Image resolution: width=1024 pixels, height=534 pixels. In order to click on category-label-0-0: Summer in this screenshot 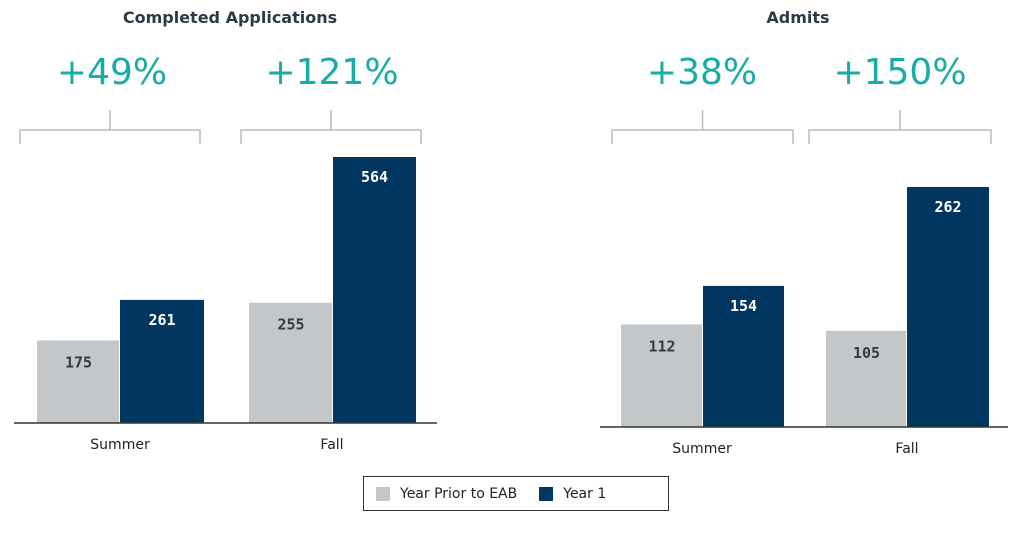, I will do `click(120, 445)`.